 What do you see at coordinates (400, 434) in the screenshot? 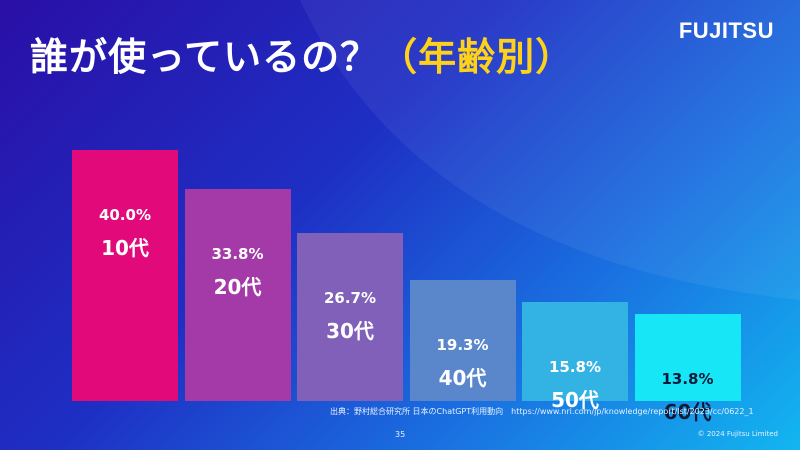
I see `page-number: 35` at bounding box center [400, 434].